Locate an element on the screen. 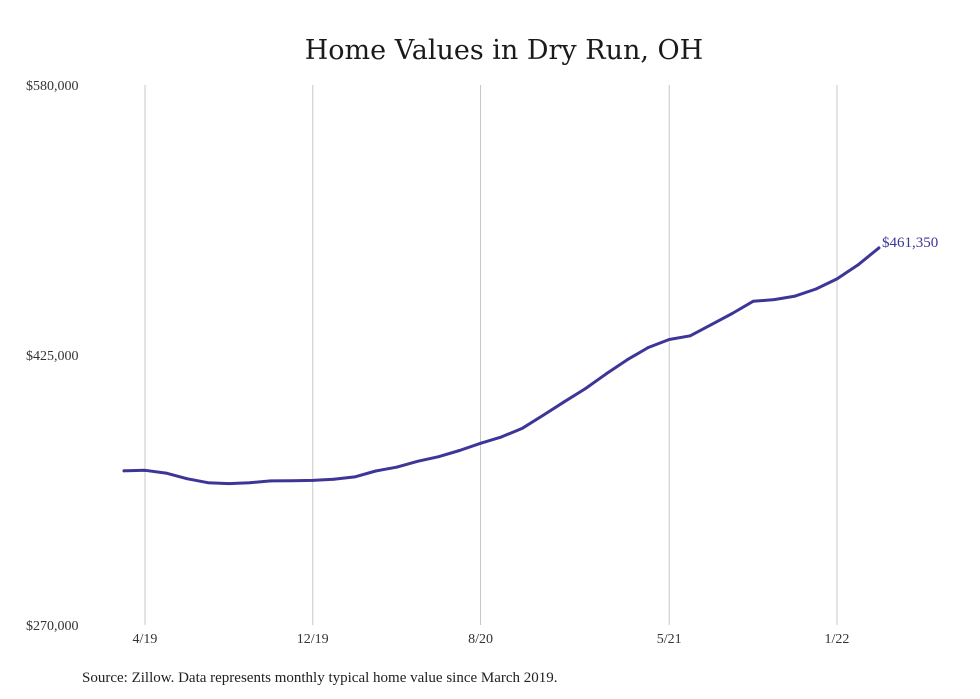 This screenshot has height=699, width=980. x-tick-label: 8/20 is located at coordinates (480, 639).